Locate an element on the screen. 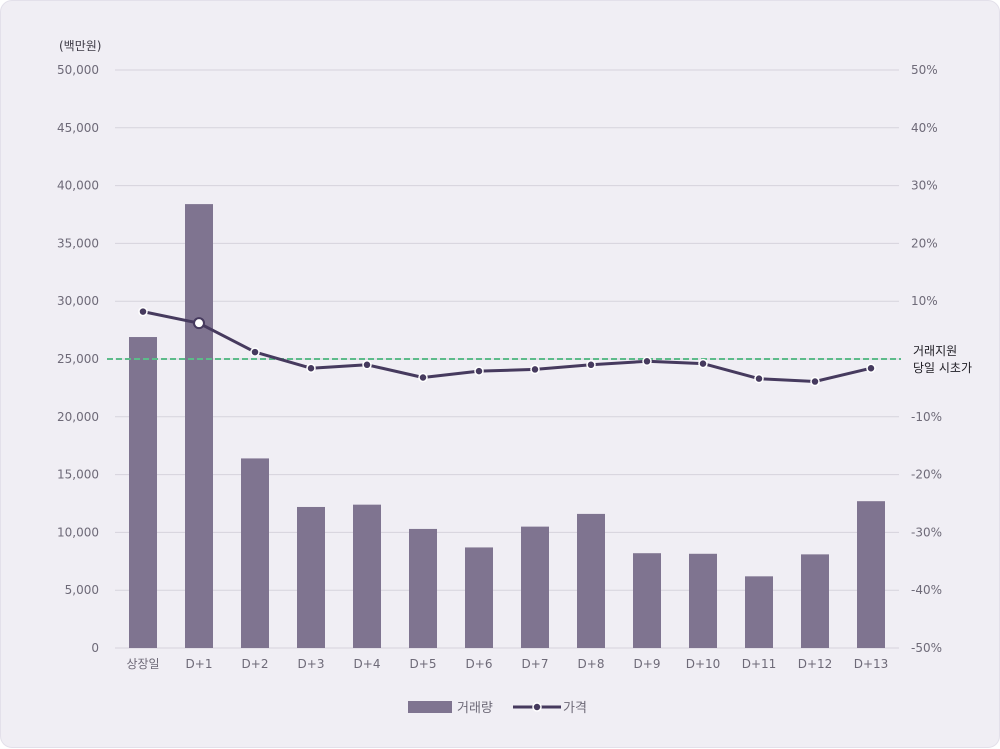 Image resolution: width=1000 pixels, height=749 pixels. x-tick-label: D+13 is located at coordinates (871, 664).